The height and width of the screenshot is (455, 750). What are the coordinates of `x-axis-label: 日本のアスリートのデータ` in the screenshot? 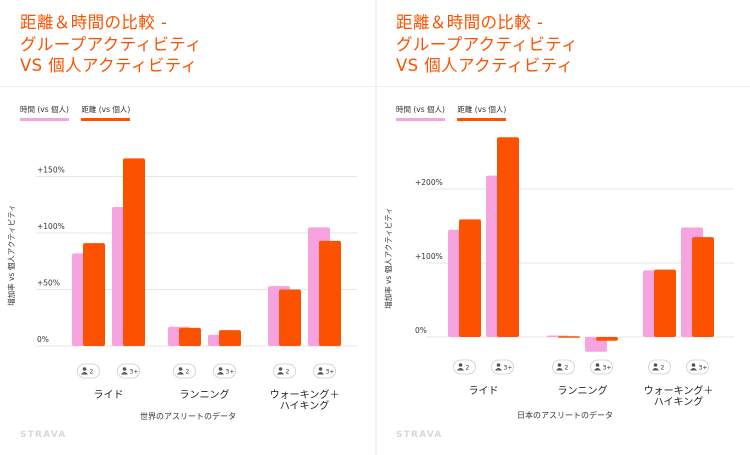 It's located at (565, 415).